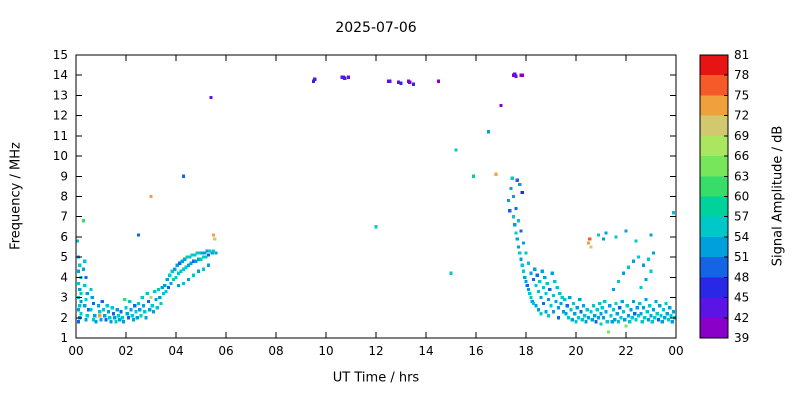 This screenshot has height=400, width=800. What do you see at coordinates (741, 217) in the screenshot?
I see `svg-text: 57` at bounding box center [741, 217].